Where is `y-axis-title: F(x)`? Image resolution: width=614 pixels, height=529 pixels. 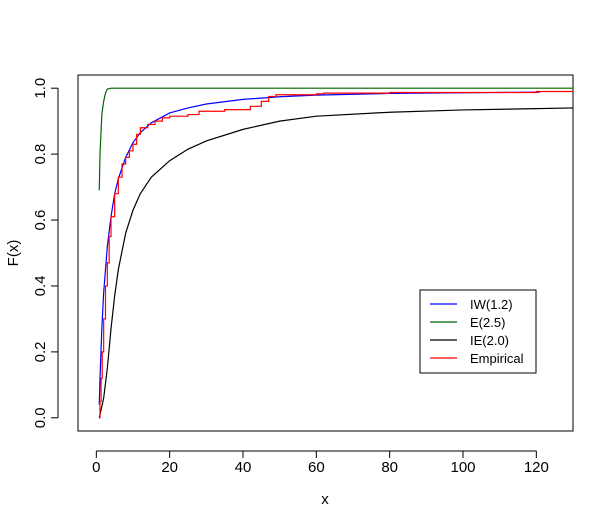
y-axis-title: F(x) is located at coordinates (13, 253).